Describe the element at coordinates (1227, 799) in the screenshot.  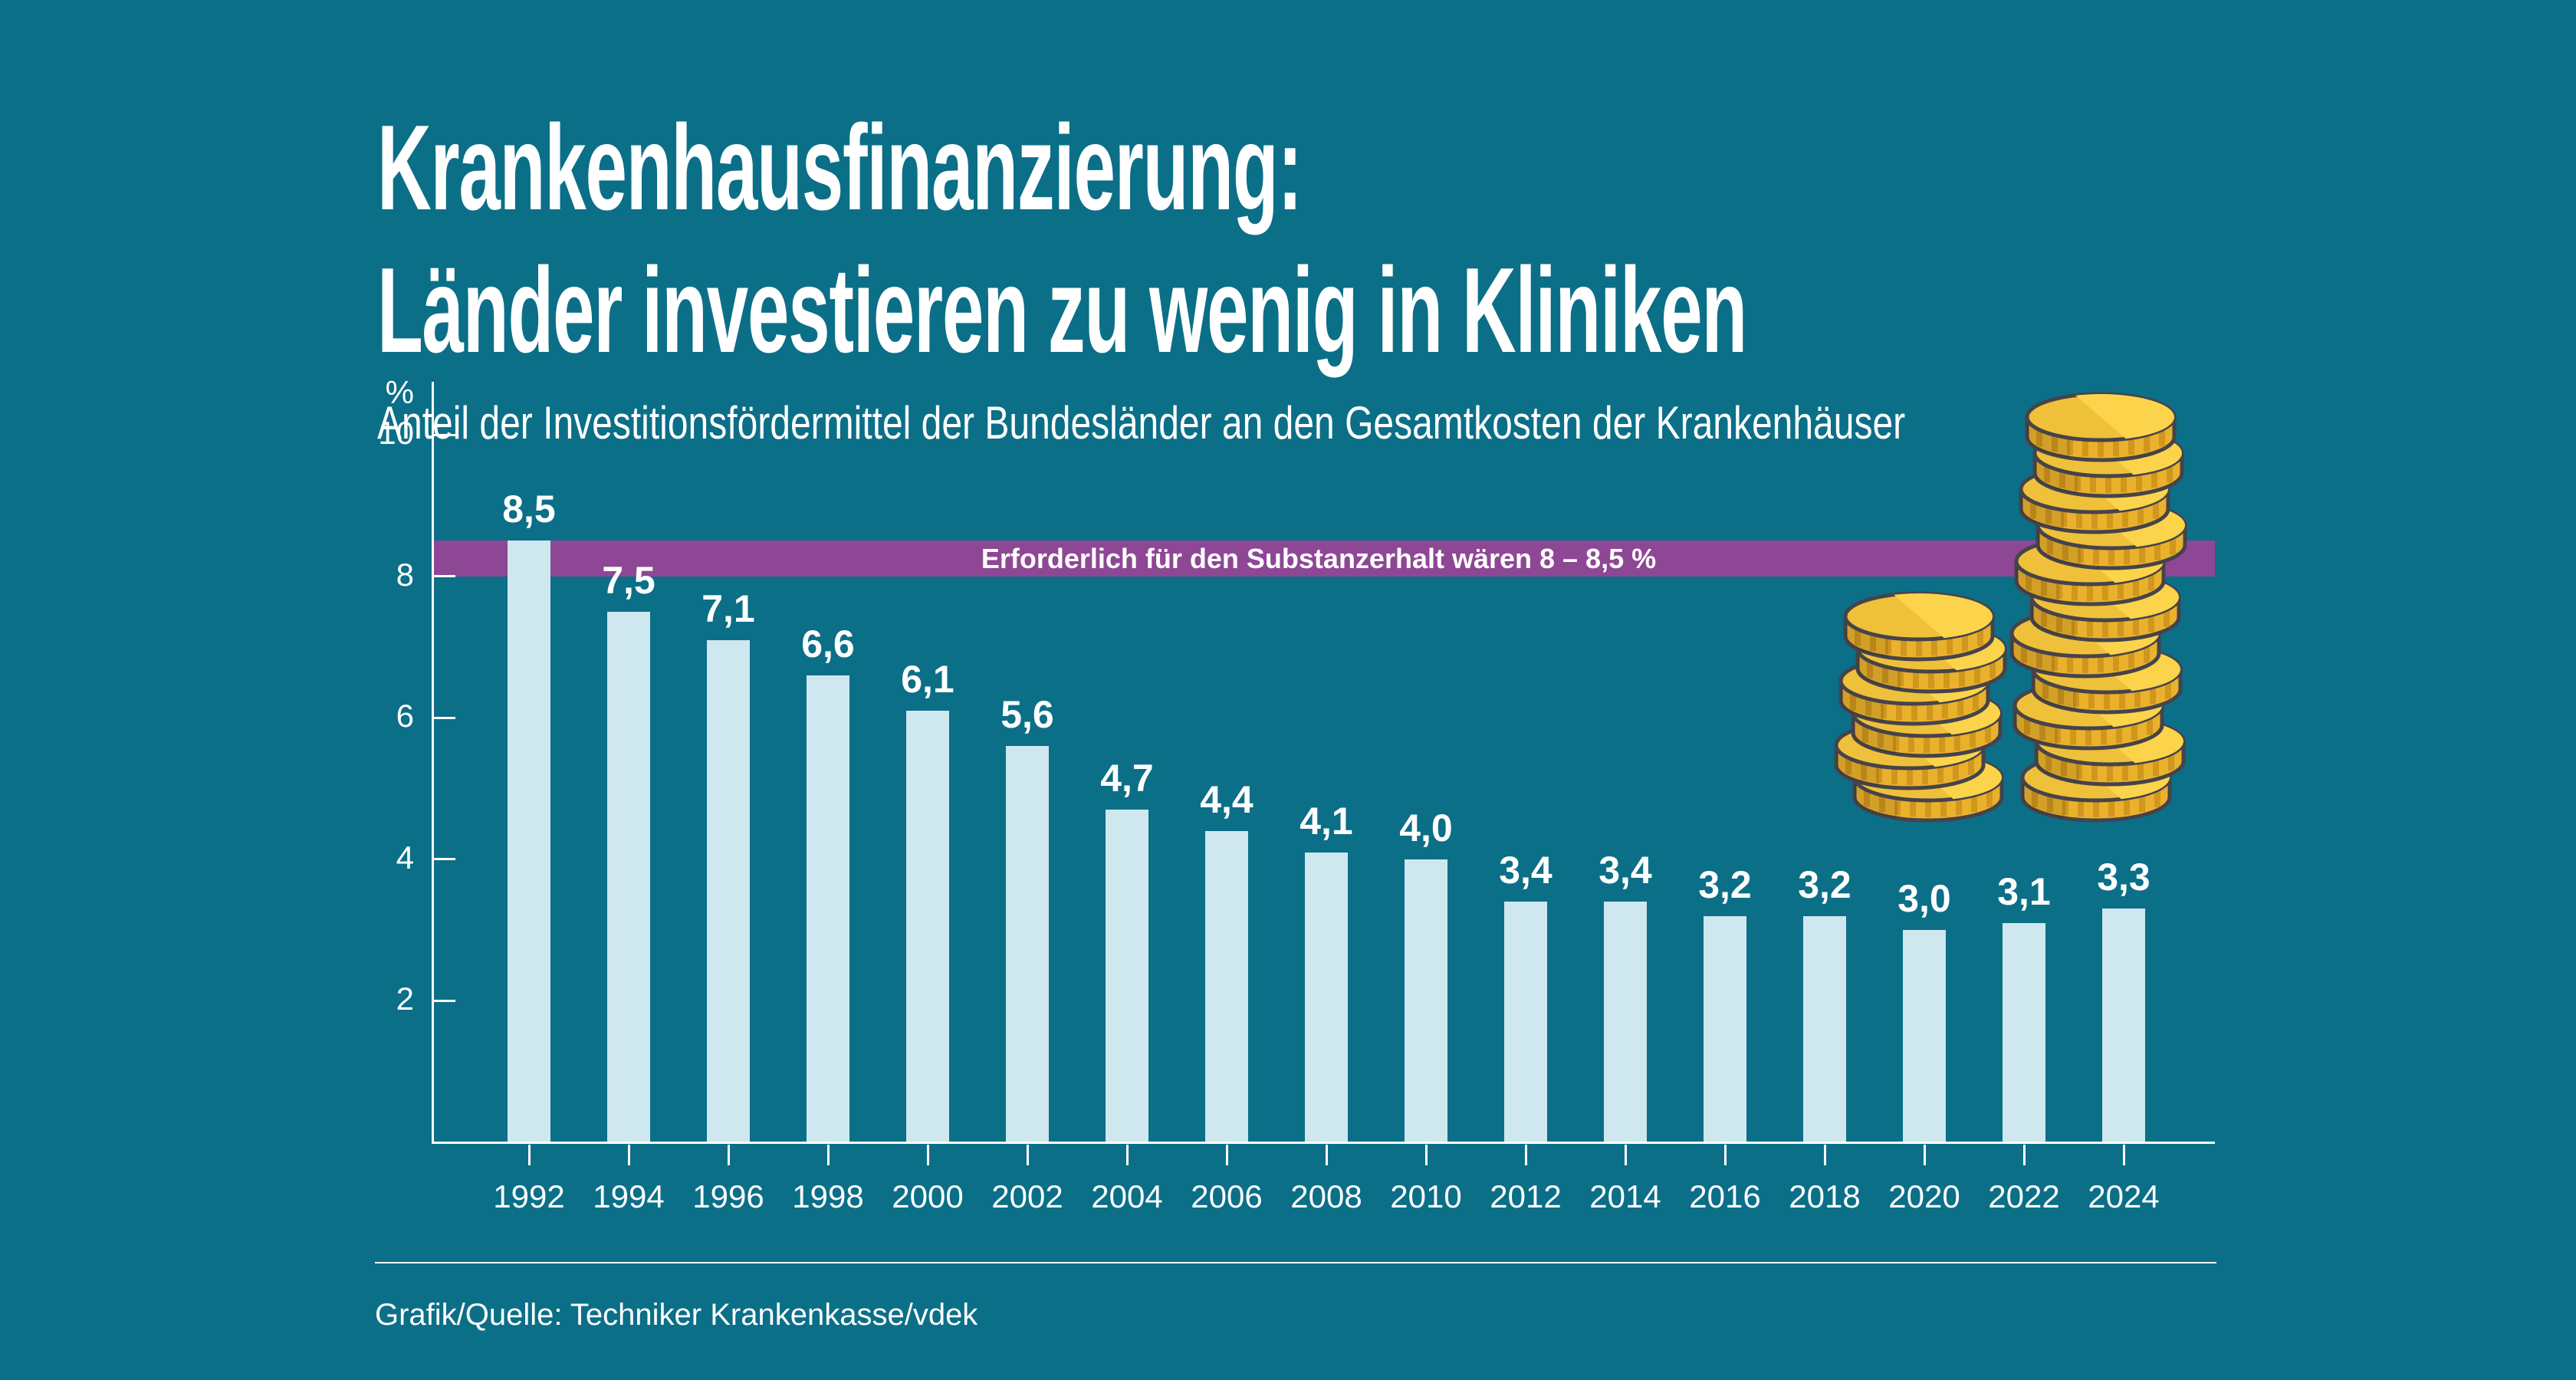
I see `bar-value-label: 4,4` at that location.